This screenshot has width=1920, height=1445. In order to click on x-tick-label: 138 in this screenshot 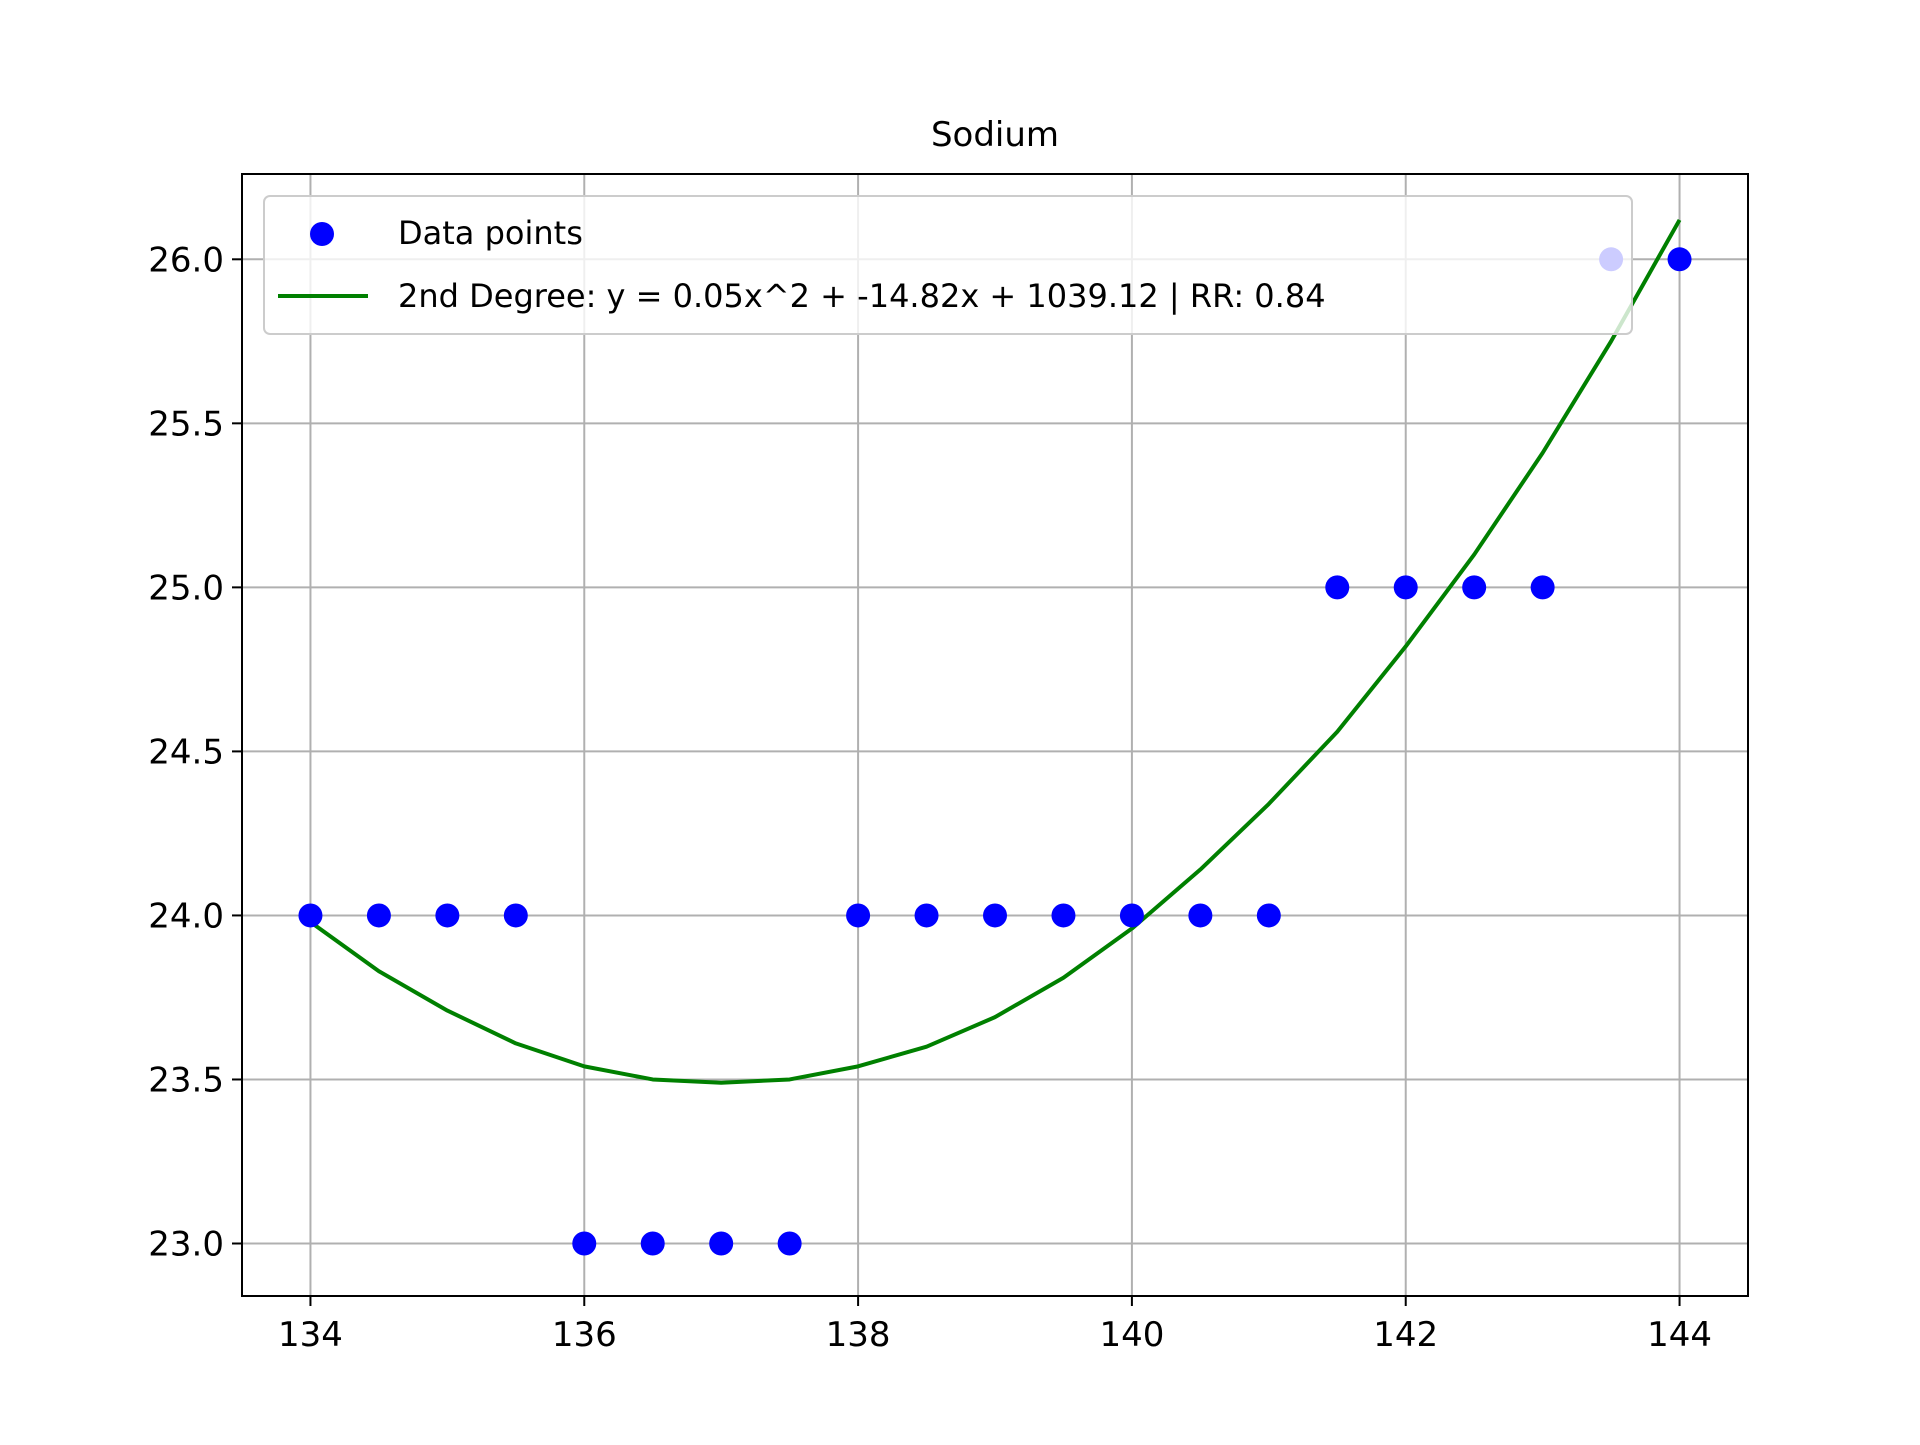, I will do `click(858, 1335)`.